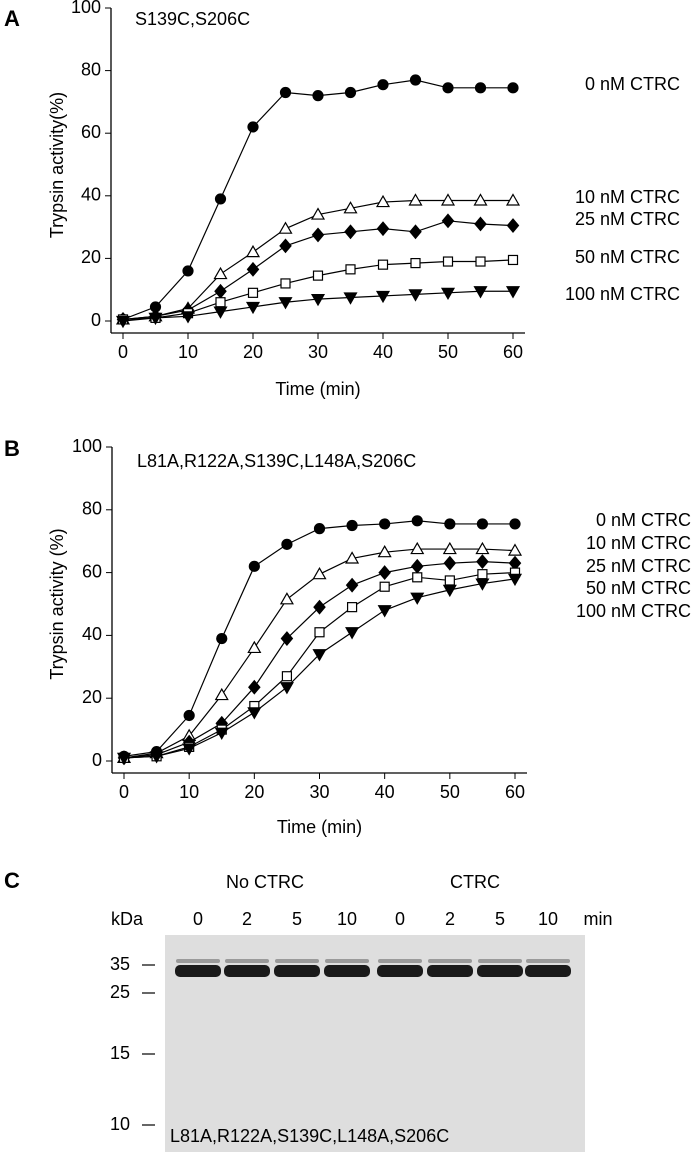  Describe the element at coordinates (475, 882) in the screenshot. I see `group-label: CTRC` at that location.